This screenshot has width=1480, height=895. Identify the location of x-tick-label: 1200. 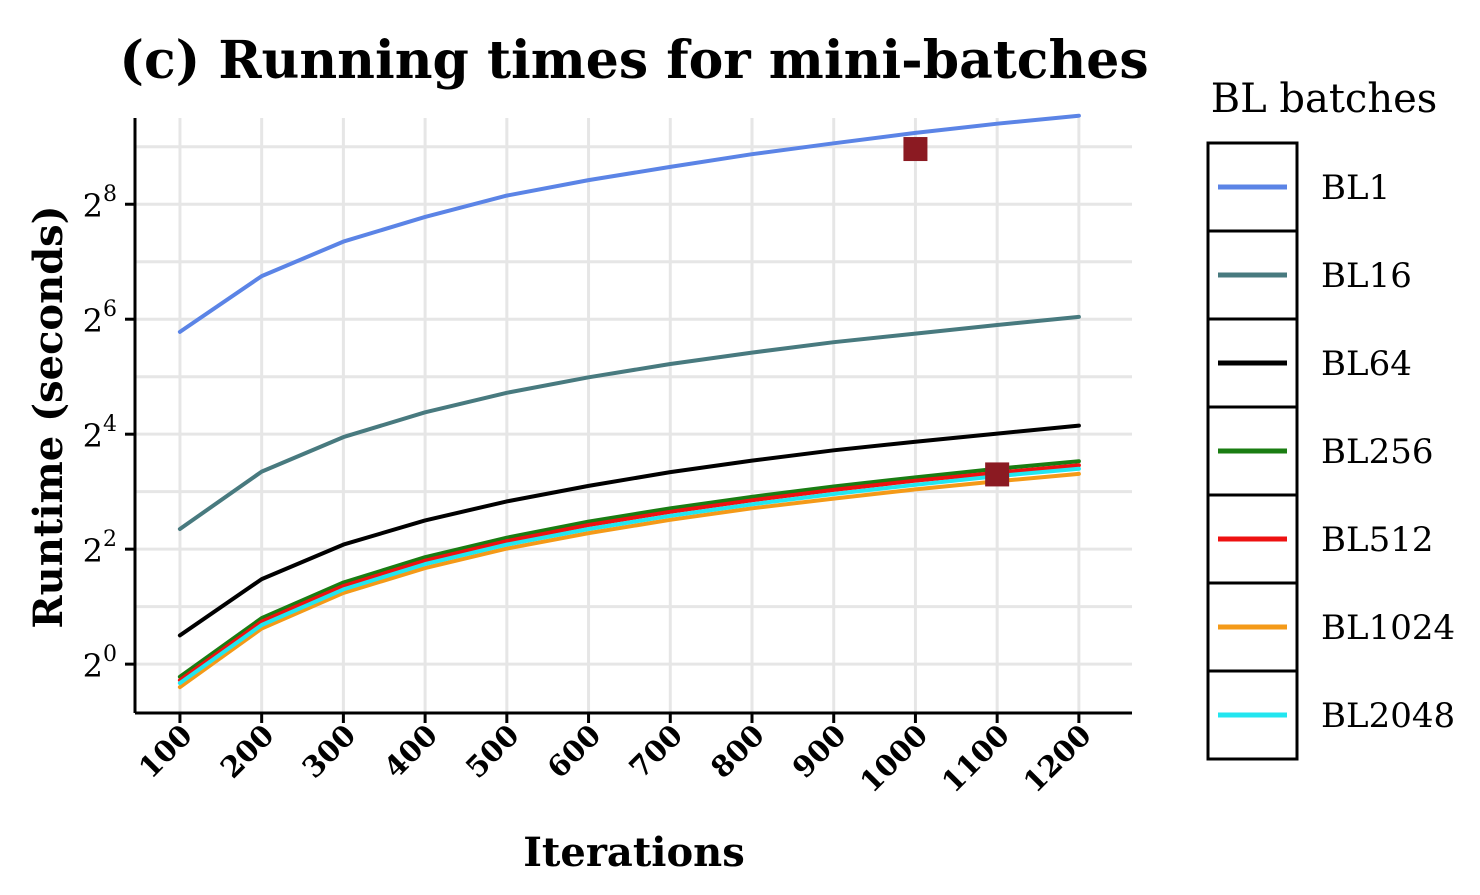
(1057, 758).